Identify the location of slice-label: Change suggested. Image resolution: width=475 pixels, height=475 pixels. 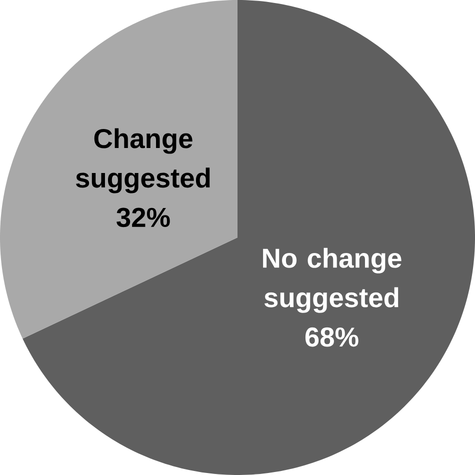
(143, 161).